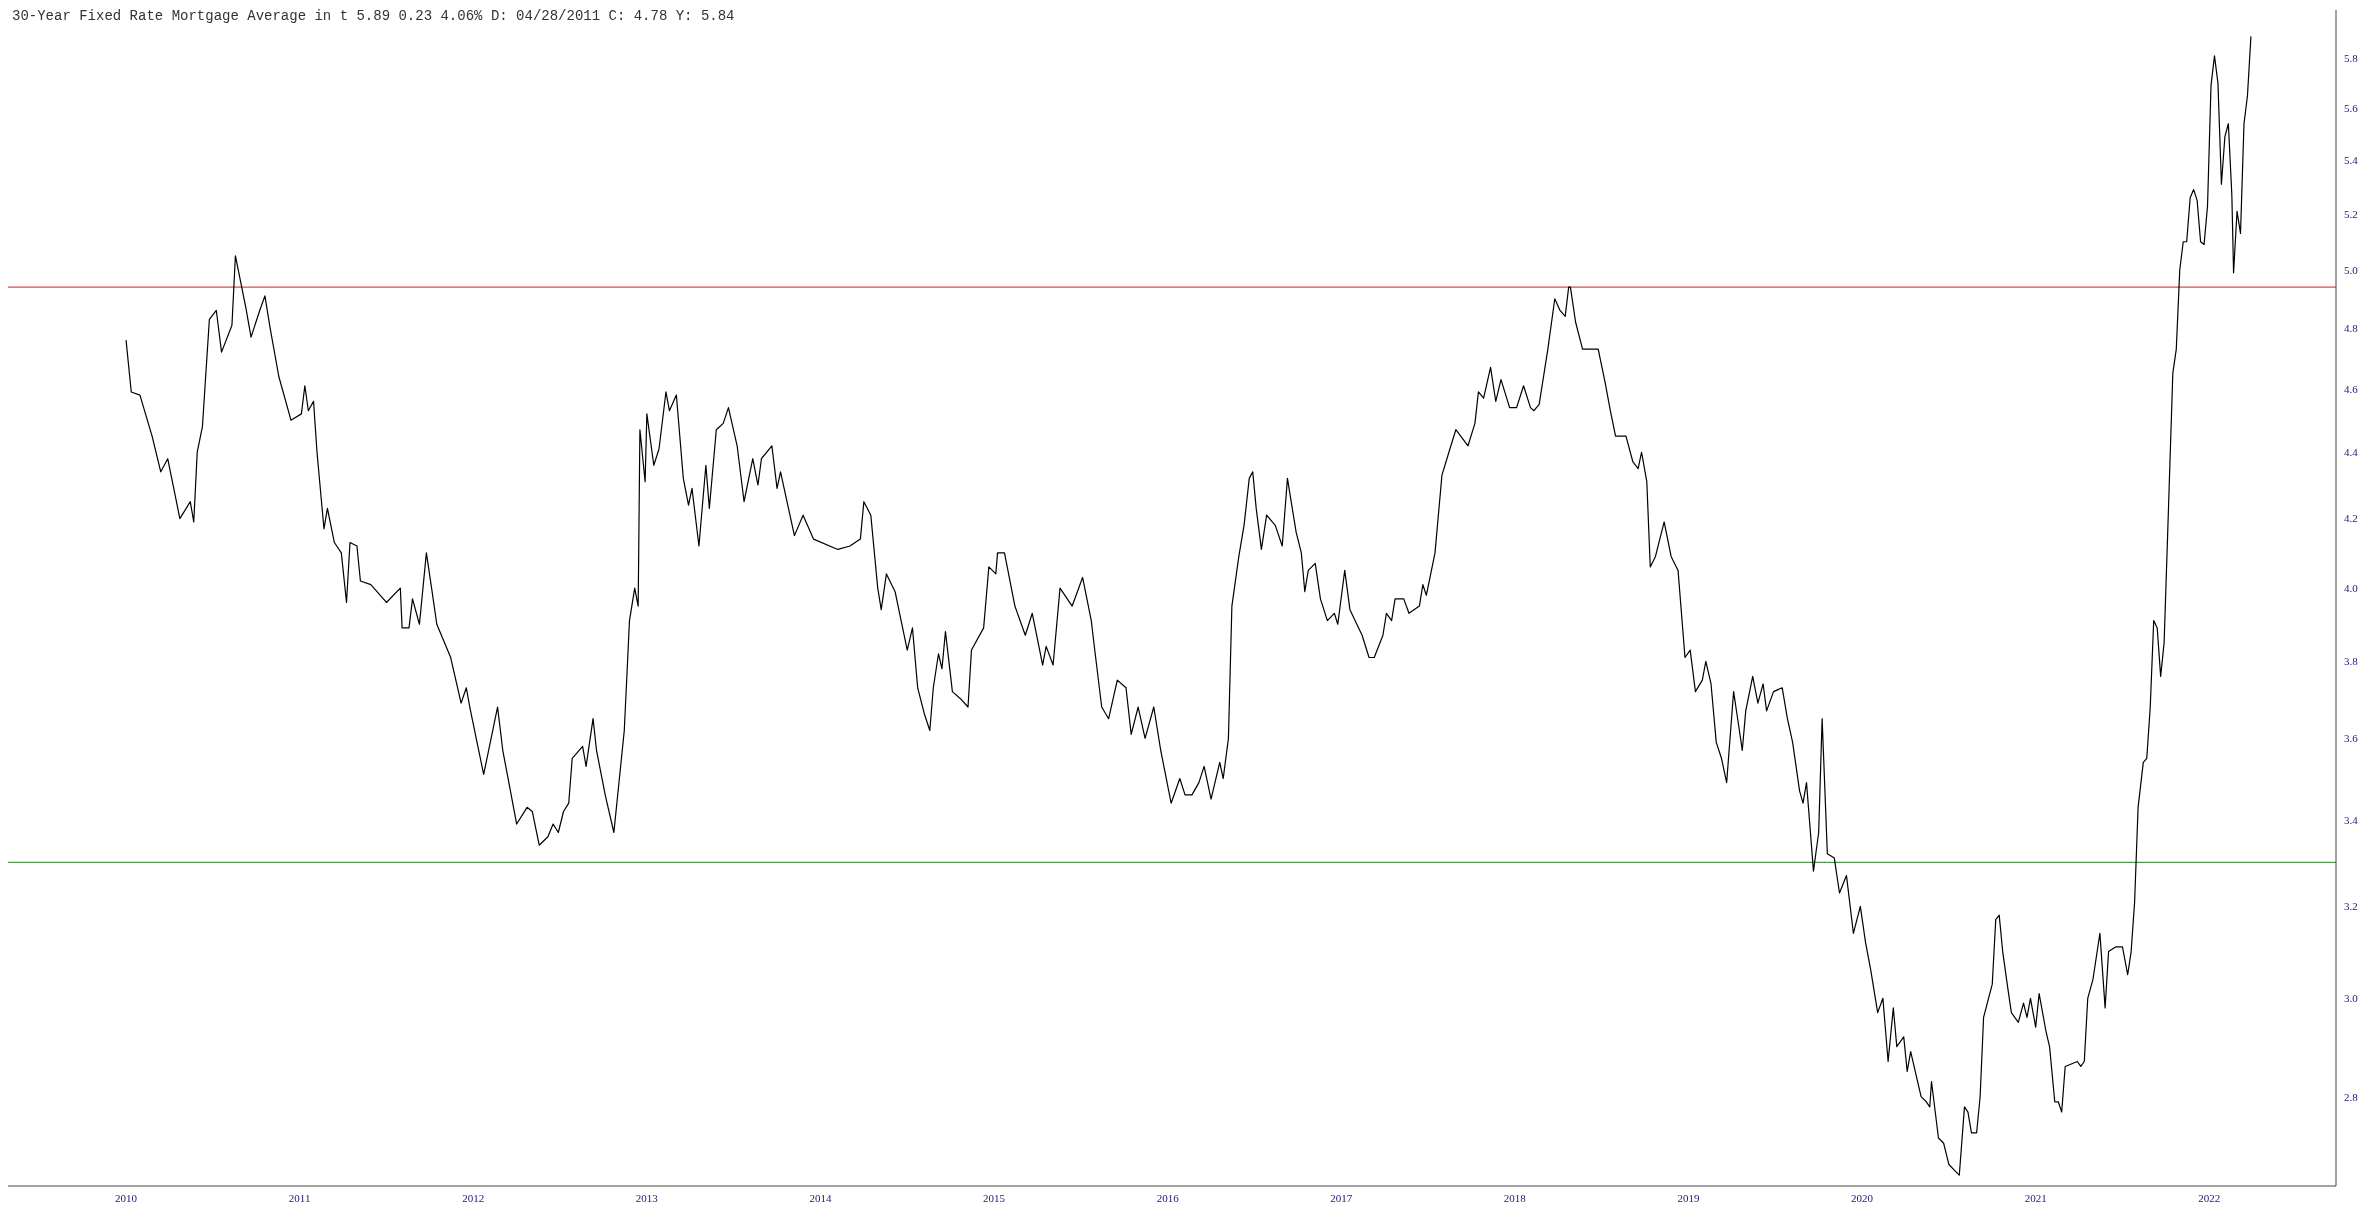 The height and width of the screenshot is (1218, 2378). I want to click on y-tick-label: 5.2, so click(2351, 213).